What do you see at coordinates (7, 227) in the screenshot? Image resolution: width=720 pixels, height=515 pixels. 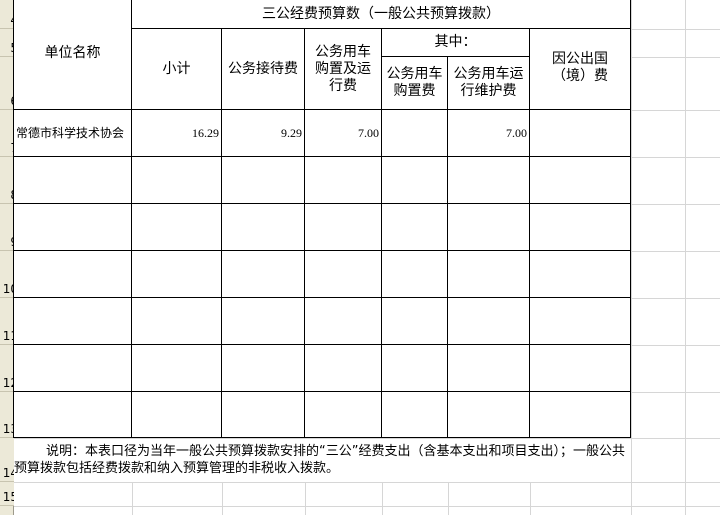 I see `row-header: 9` at bounding box center [7, 227].